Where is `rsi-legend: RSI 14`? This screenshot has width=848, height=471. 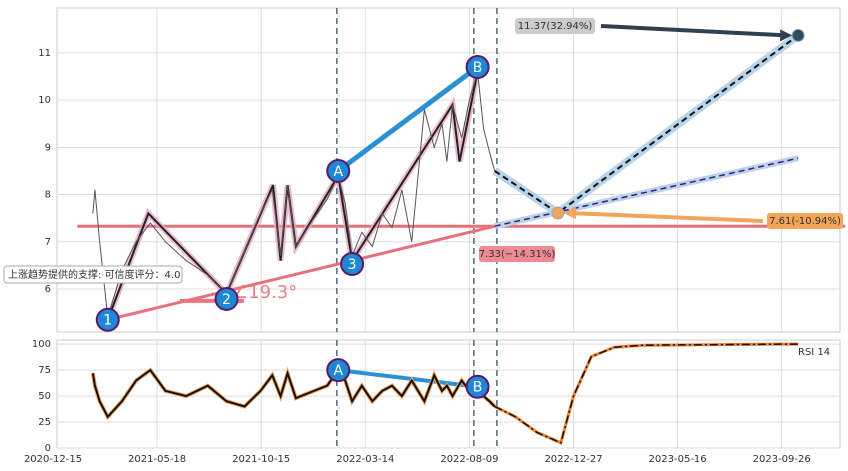 rsi-legend: RSI 14 is located at coordinates (814, 352).